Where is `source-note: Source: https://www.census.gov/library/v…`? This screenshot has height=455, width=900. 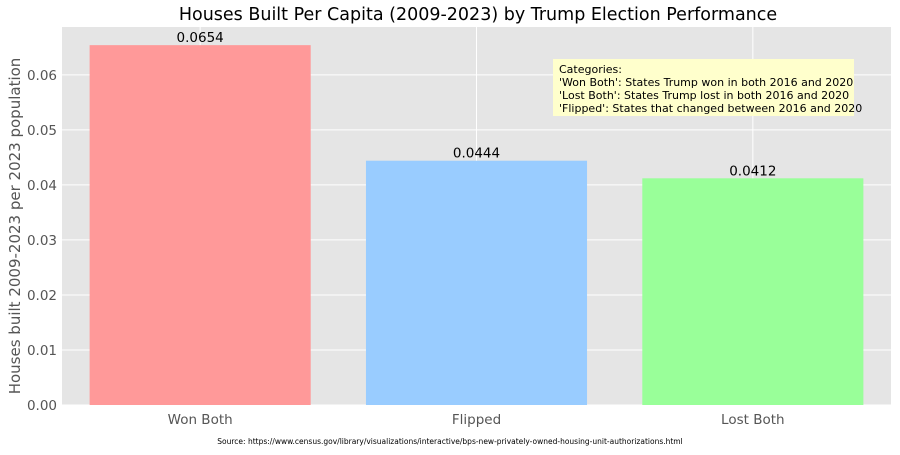 source-note: Source: https://www.census.gov/library/v… is located at coordinates (450, 441).